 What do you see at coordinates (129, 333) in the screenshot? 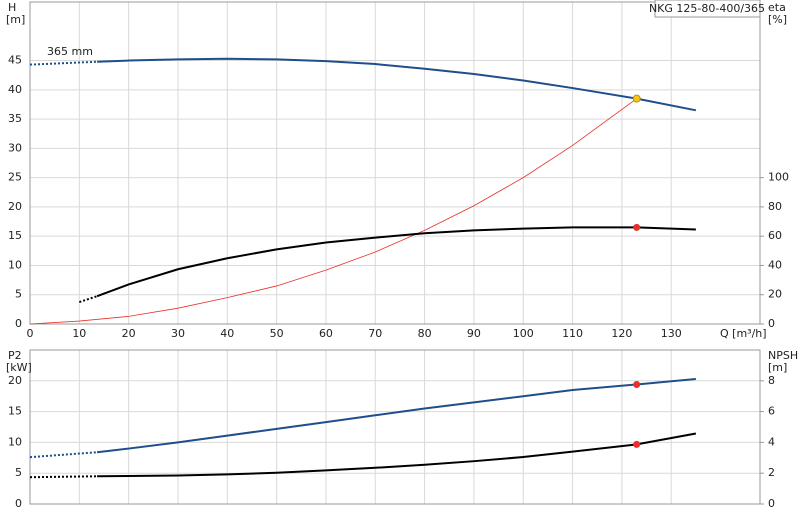
I see `x-tick-label: 20` at bounding box center [129, 333].